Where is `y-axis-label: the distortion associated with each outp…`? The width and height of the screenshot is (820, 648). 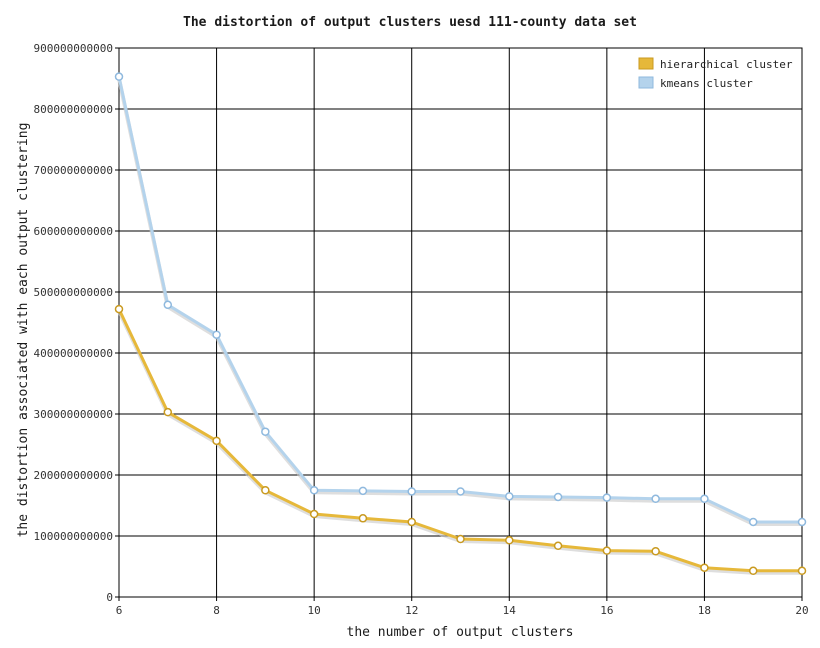
y-axis-label: the distortion associated with each outp… is located at coordinates (23, 330).